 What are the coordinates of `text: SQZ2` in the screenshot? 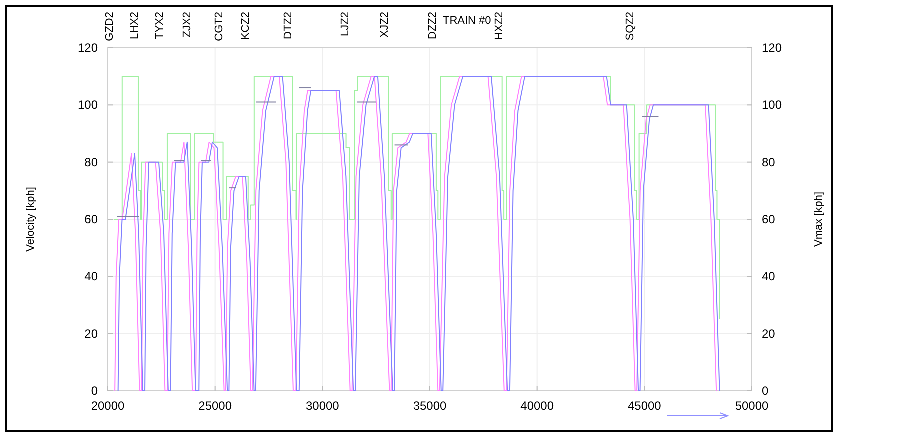 It's located at (630, 26).